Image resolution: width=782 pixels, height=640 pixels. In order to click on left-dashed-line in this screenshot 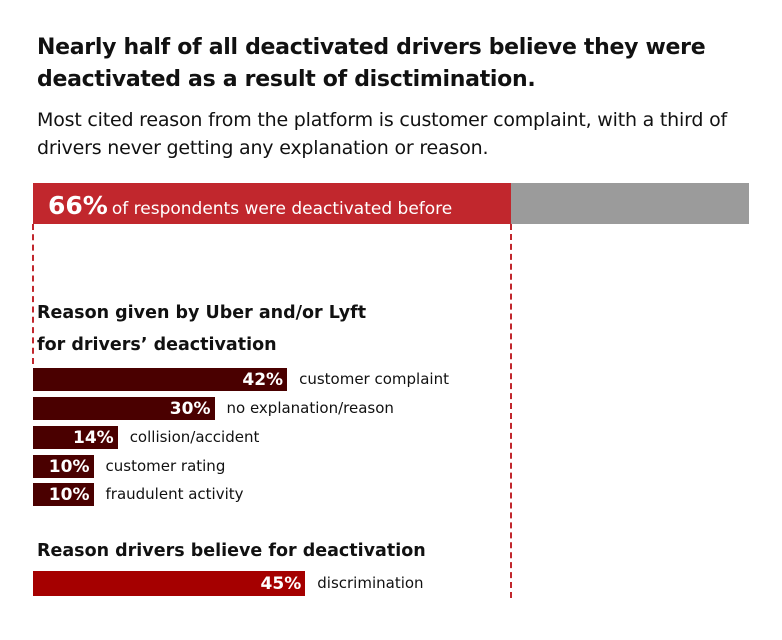, I will do `click(33, 294)`.